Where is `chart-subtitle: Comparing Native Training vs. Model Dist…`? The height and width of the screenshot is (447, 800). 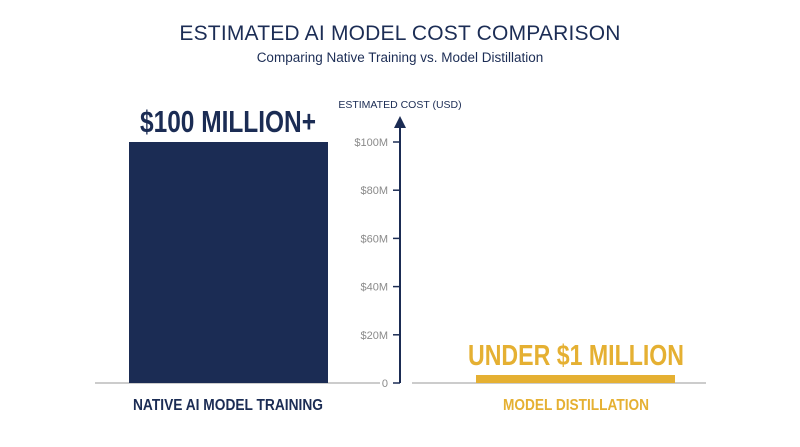 chart-subtitle: Comparing Native Training vs. Model Dist… is located at coordinates (400, 57).